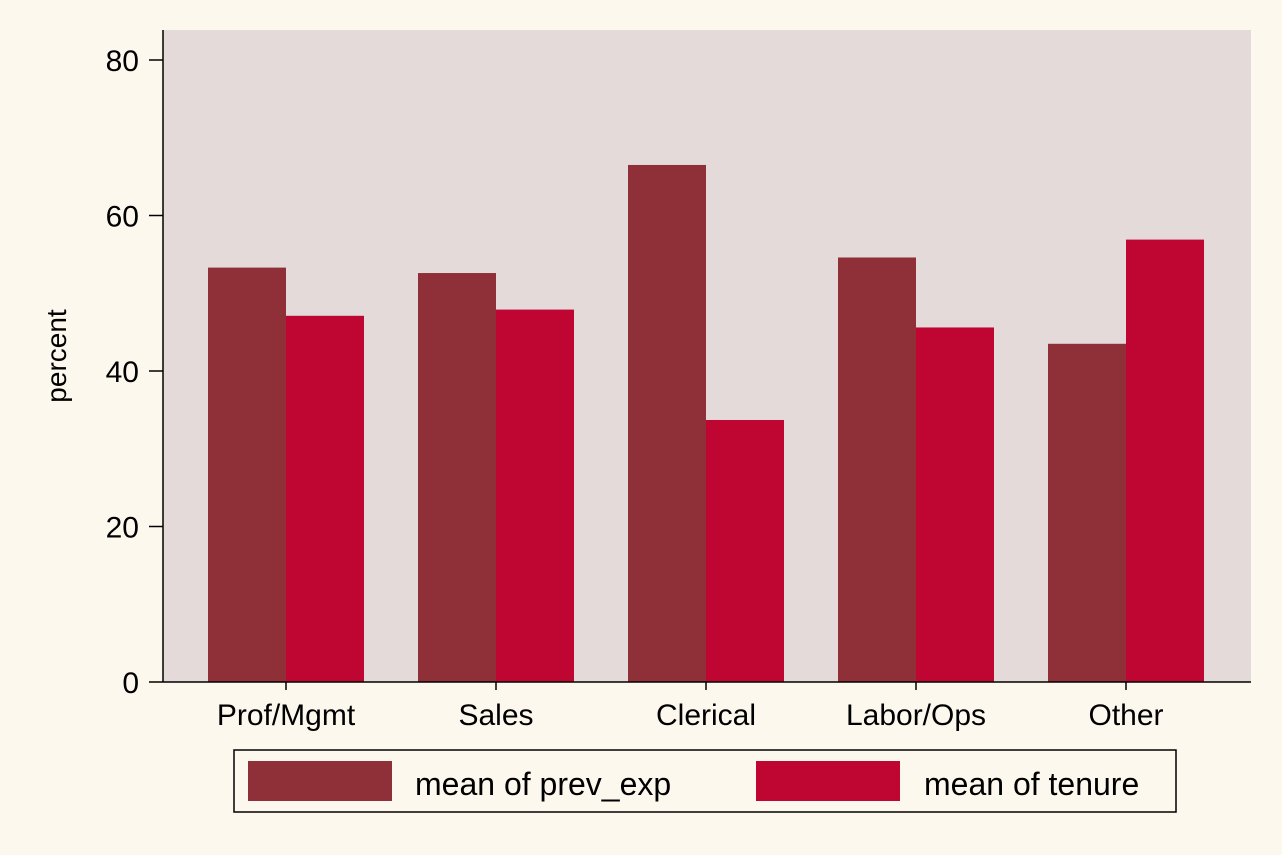 The width and height of the screenshot is (1282, 855). I want to click on bar-series1-sales, so click(457, 477).